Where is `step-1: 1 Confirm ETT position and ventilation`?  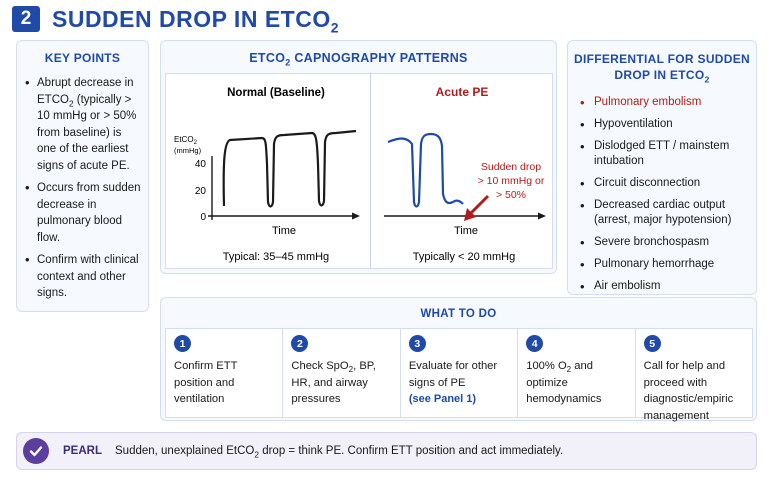 step-1: 1 Confirm ETT position and ventilation is located at coordinates (225, 373).